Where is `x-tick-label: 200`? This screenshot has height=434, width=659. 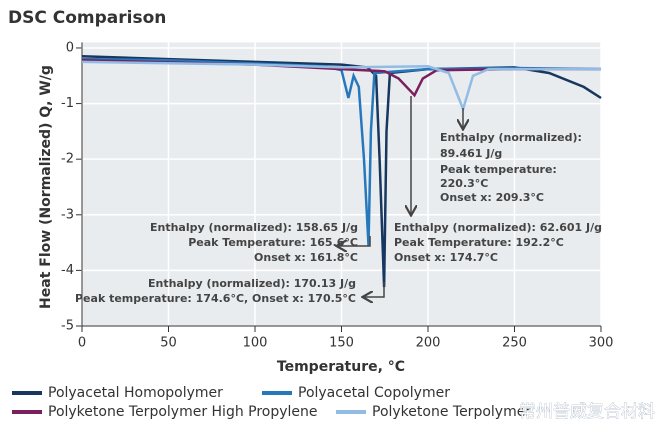
x-tick-label: 200 is located at coordinates (428, 343).